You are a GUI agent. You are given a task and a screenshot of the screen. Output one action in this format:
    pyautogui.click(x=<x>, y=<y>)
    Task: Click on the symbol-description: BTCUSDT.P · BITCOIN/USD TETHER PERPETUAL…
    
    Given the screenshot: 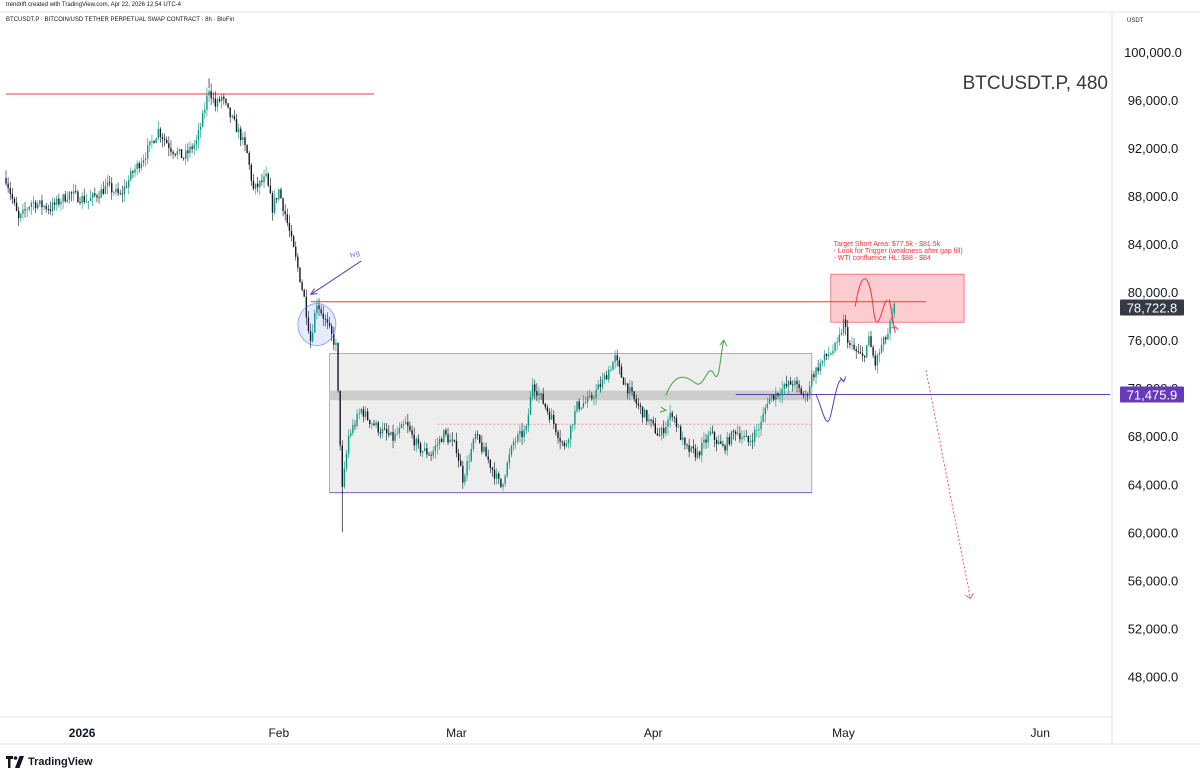 What is the action you would take?
    pyautogui.click(x=120, y=20)
    